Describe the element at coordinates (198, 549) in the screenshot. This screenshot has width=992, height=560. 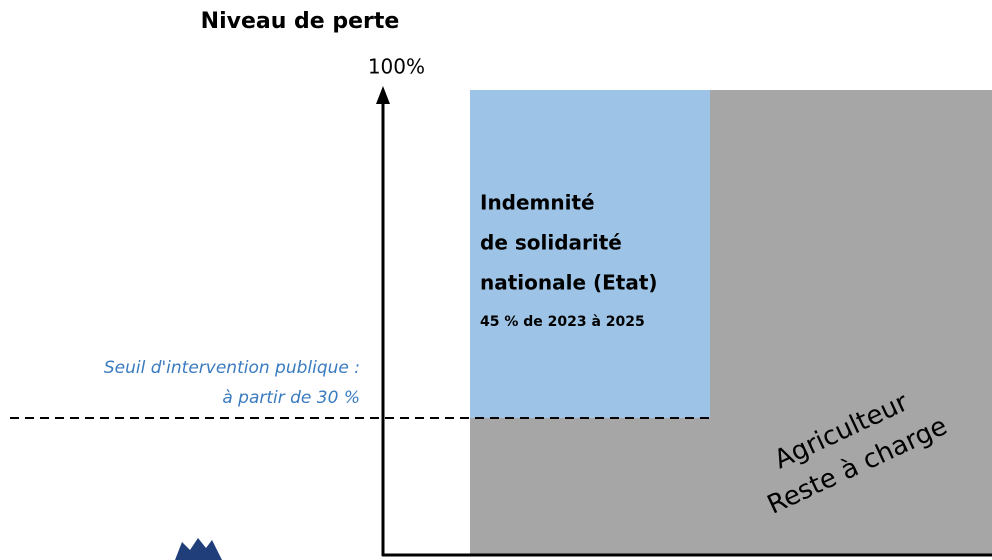
I see `logo` at that location.